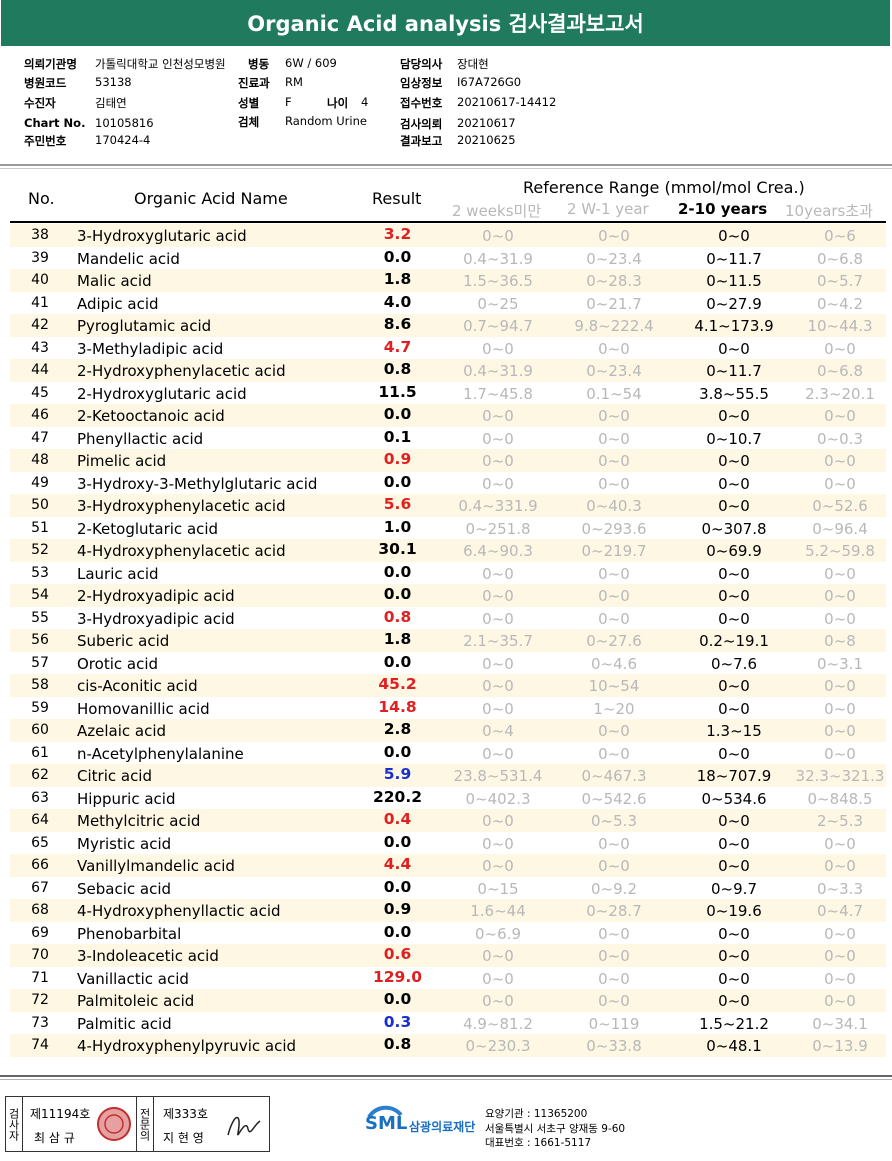 The image size is (892, 1161). I want to click on org-info-line: 대표번호 : 1661-5117, so click(538, 1143).